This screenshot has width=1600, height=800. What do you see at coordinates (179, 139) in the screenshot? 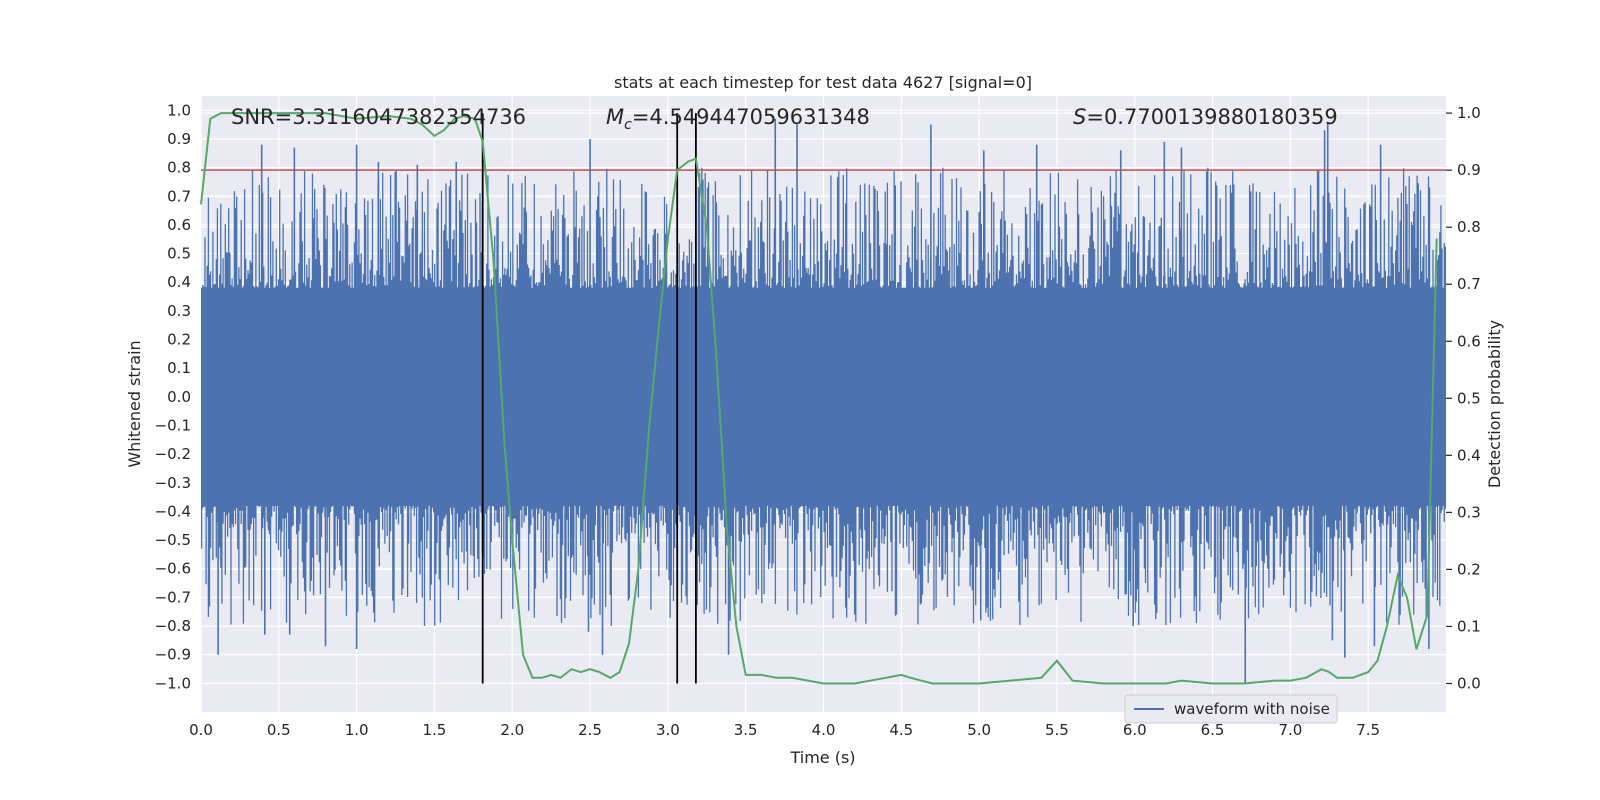
I see `y-left-tick-label: 0.9` at bounding box center [179, 139].